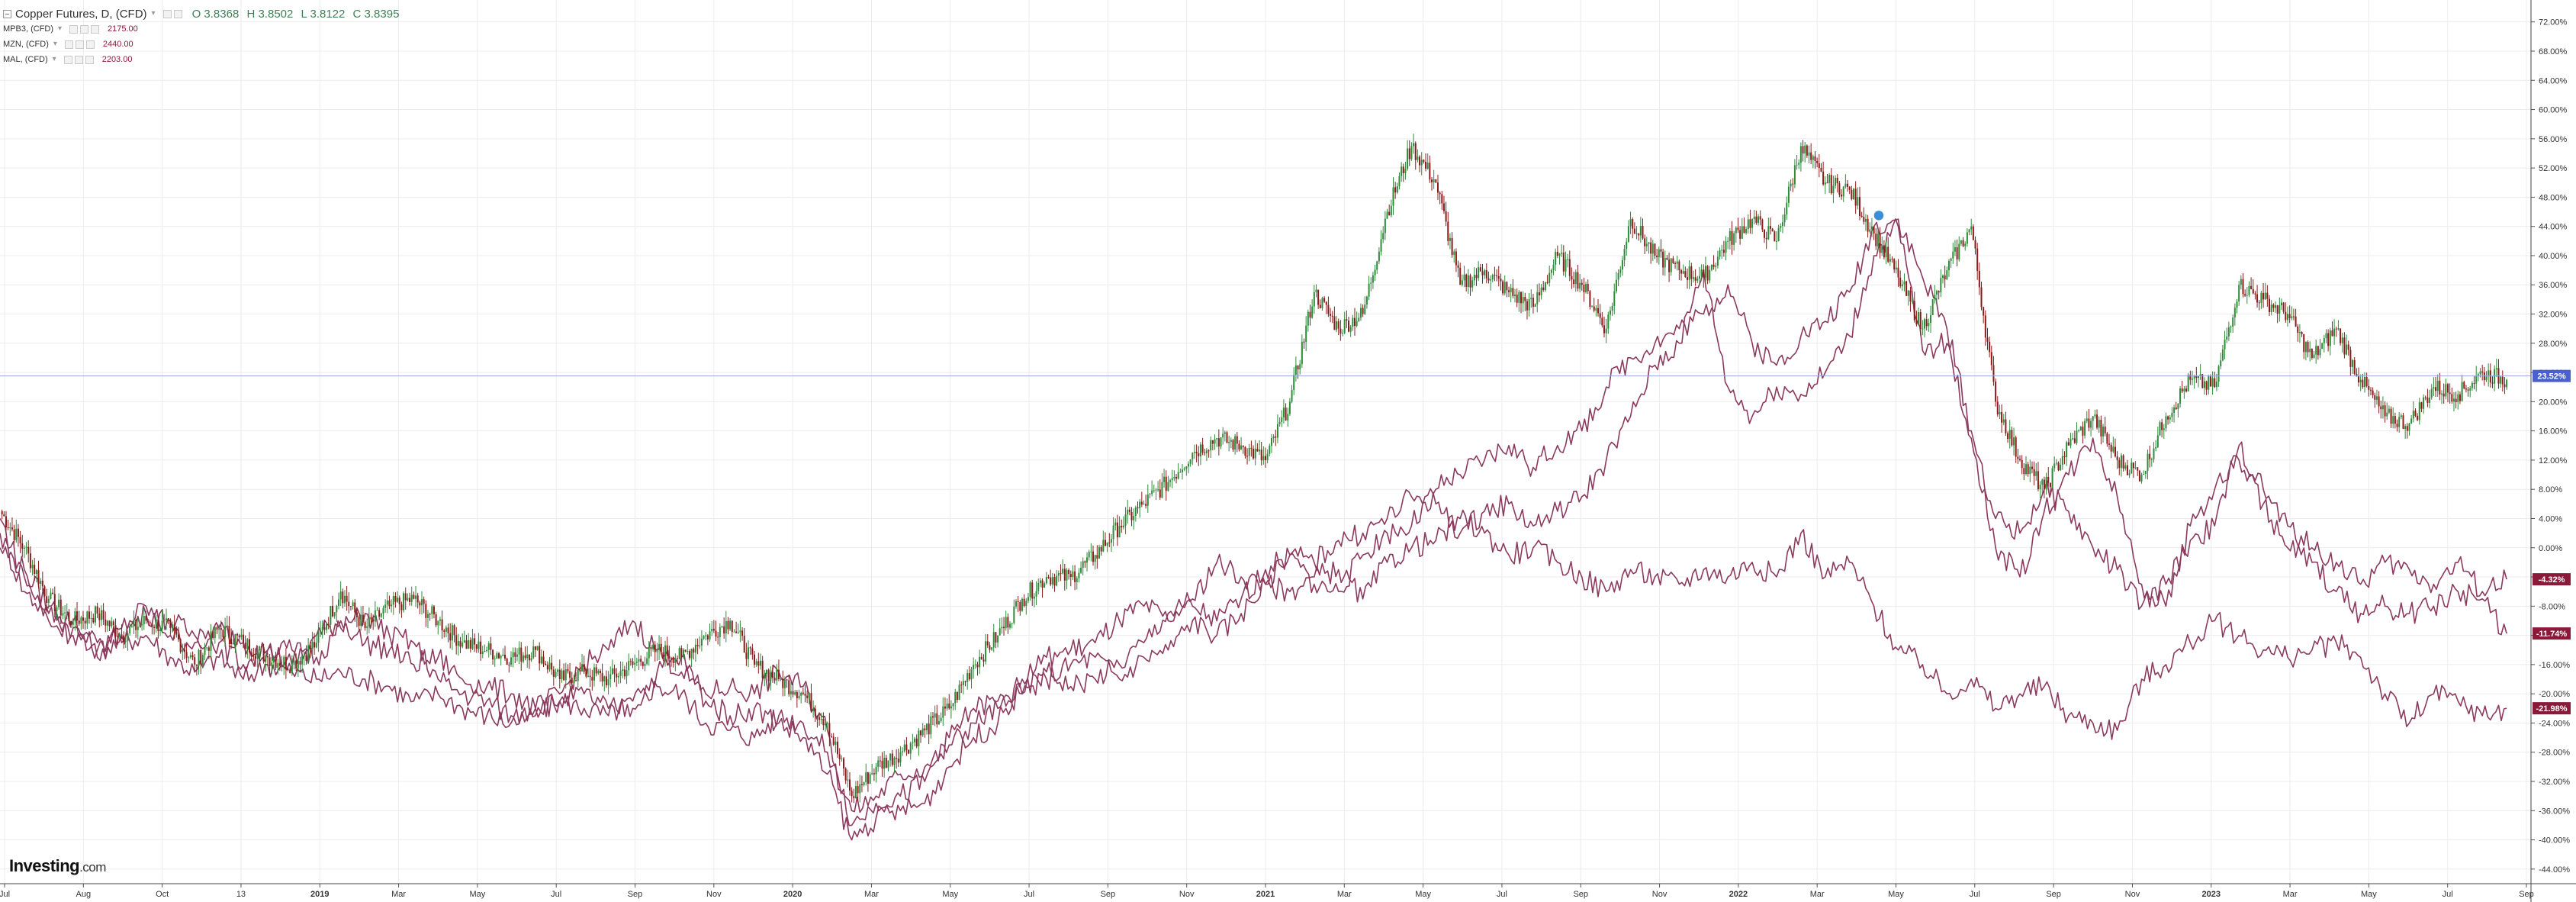 This screenshot has width=2576, height=902. I want to click on y-tick-label: 72.00%, so click(2553, 22).